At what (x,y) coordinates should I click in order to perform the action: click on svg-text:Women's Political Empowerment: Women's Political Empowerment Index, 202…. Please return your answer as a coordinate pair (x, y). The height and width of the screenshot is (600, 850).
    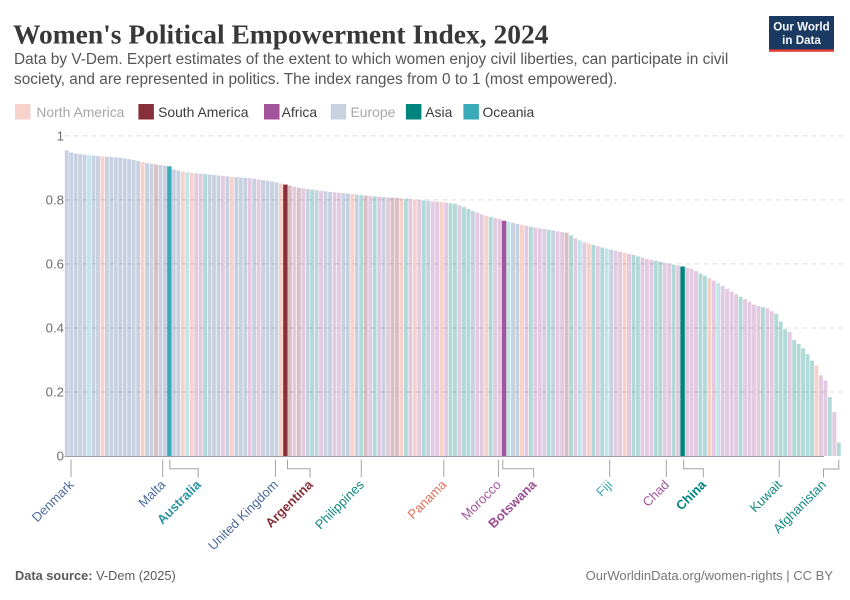
    Looking at the image, I should click on (281, 34).